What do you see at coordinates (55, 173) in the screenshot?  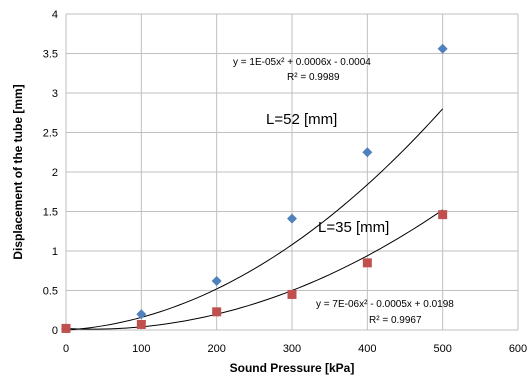 I see `y-tick-label: 2` at bounding box center [55, 173].